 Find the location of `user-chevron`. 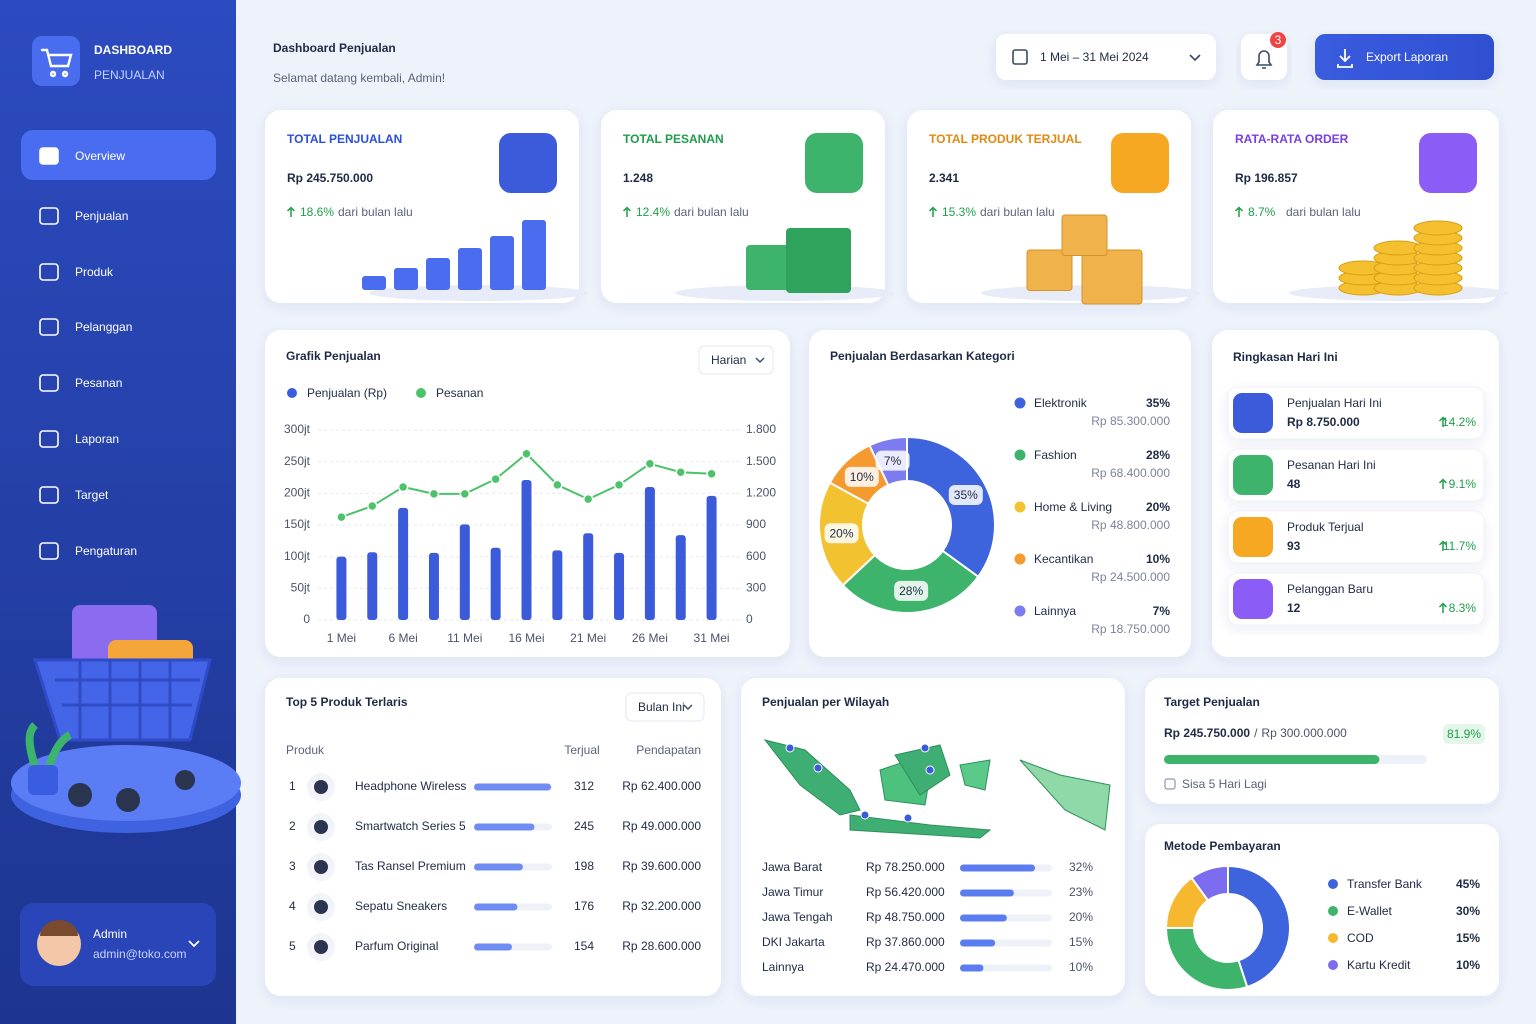

user-chevron is located at coordinates (194, 944).